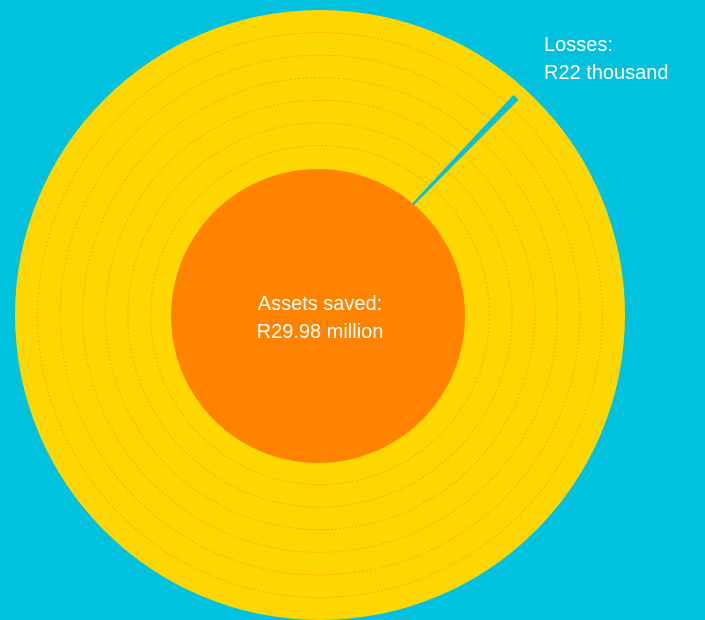  I want to click on losses-label-title: Losses:, so click(578, 45).